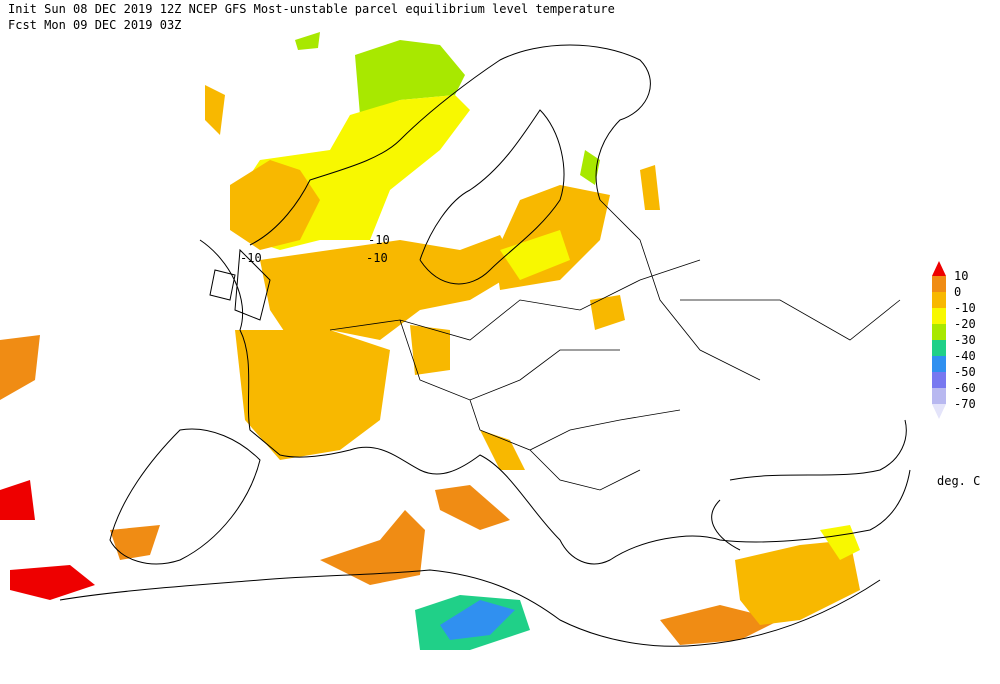 The width and height of the screenshot is (1000, 684). What do you see at coordinates (965, 308) in the screenshot?
I see `colorbar-label: -10` at bounding box center [965, 308].